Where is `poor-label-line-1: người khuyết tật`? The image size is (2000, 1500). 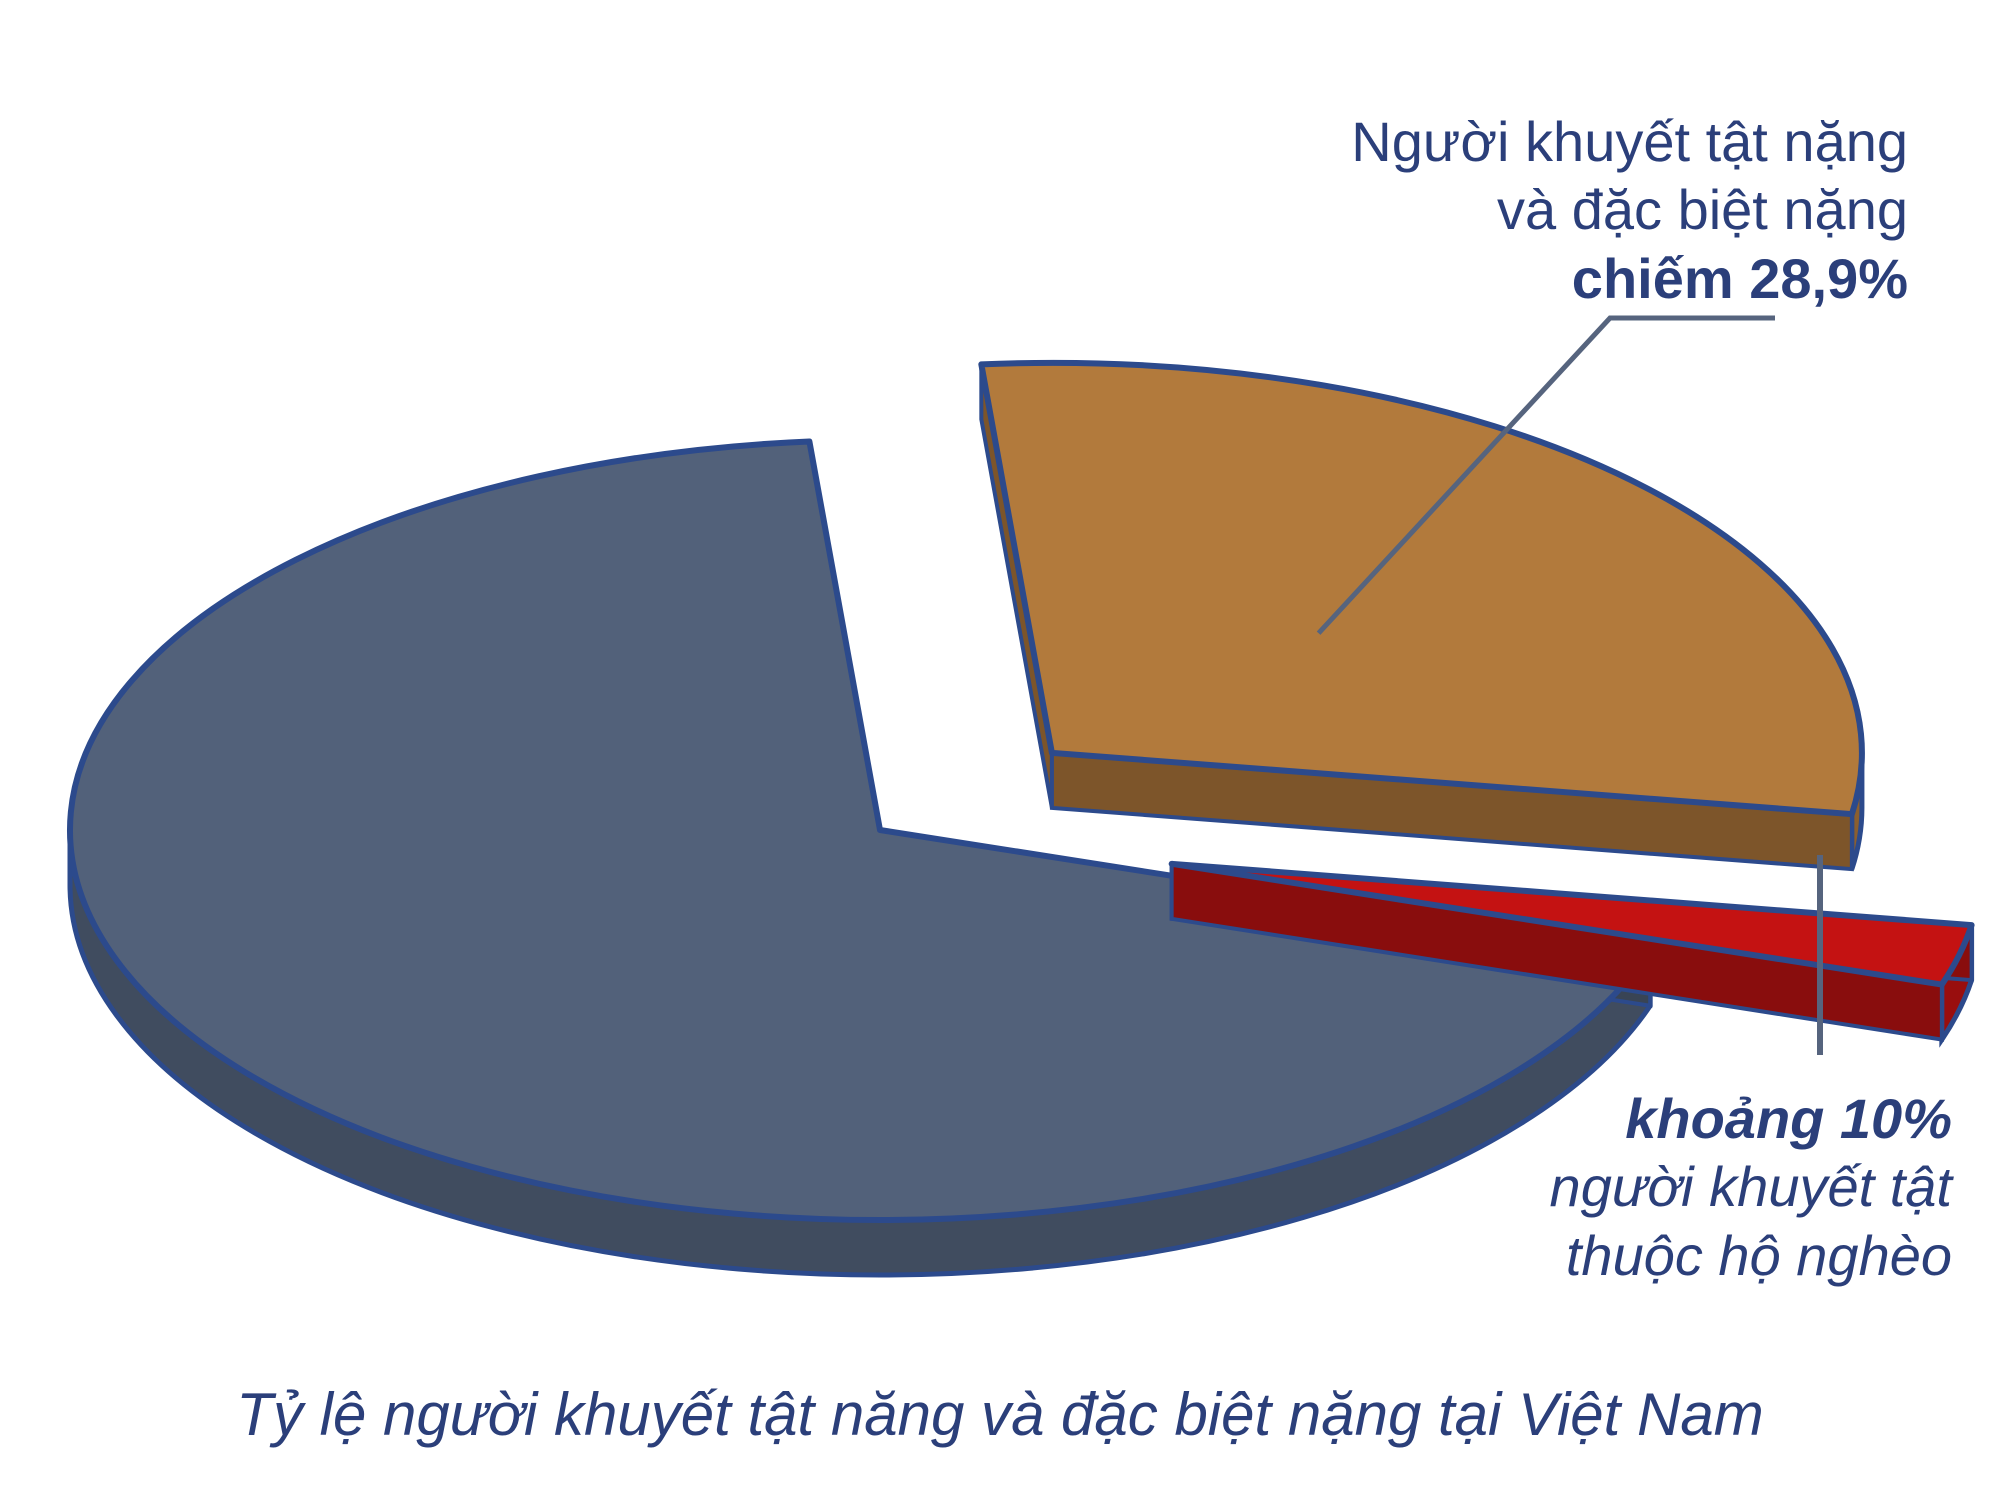
poor-label-line-1: người khuyết tật is located at coordinates (1750, 1187).